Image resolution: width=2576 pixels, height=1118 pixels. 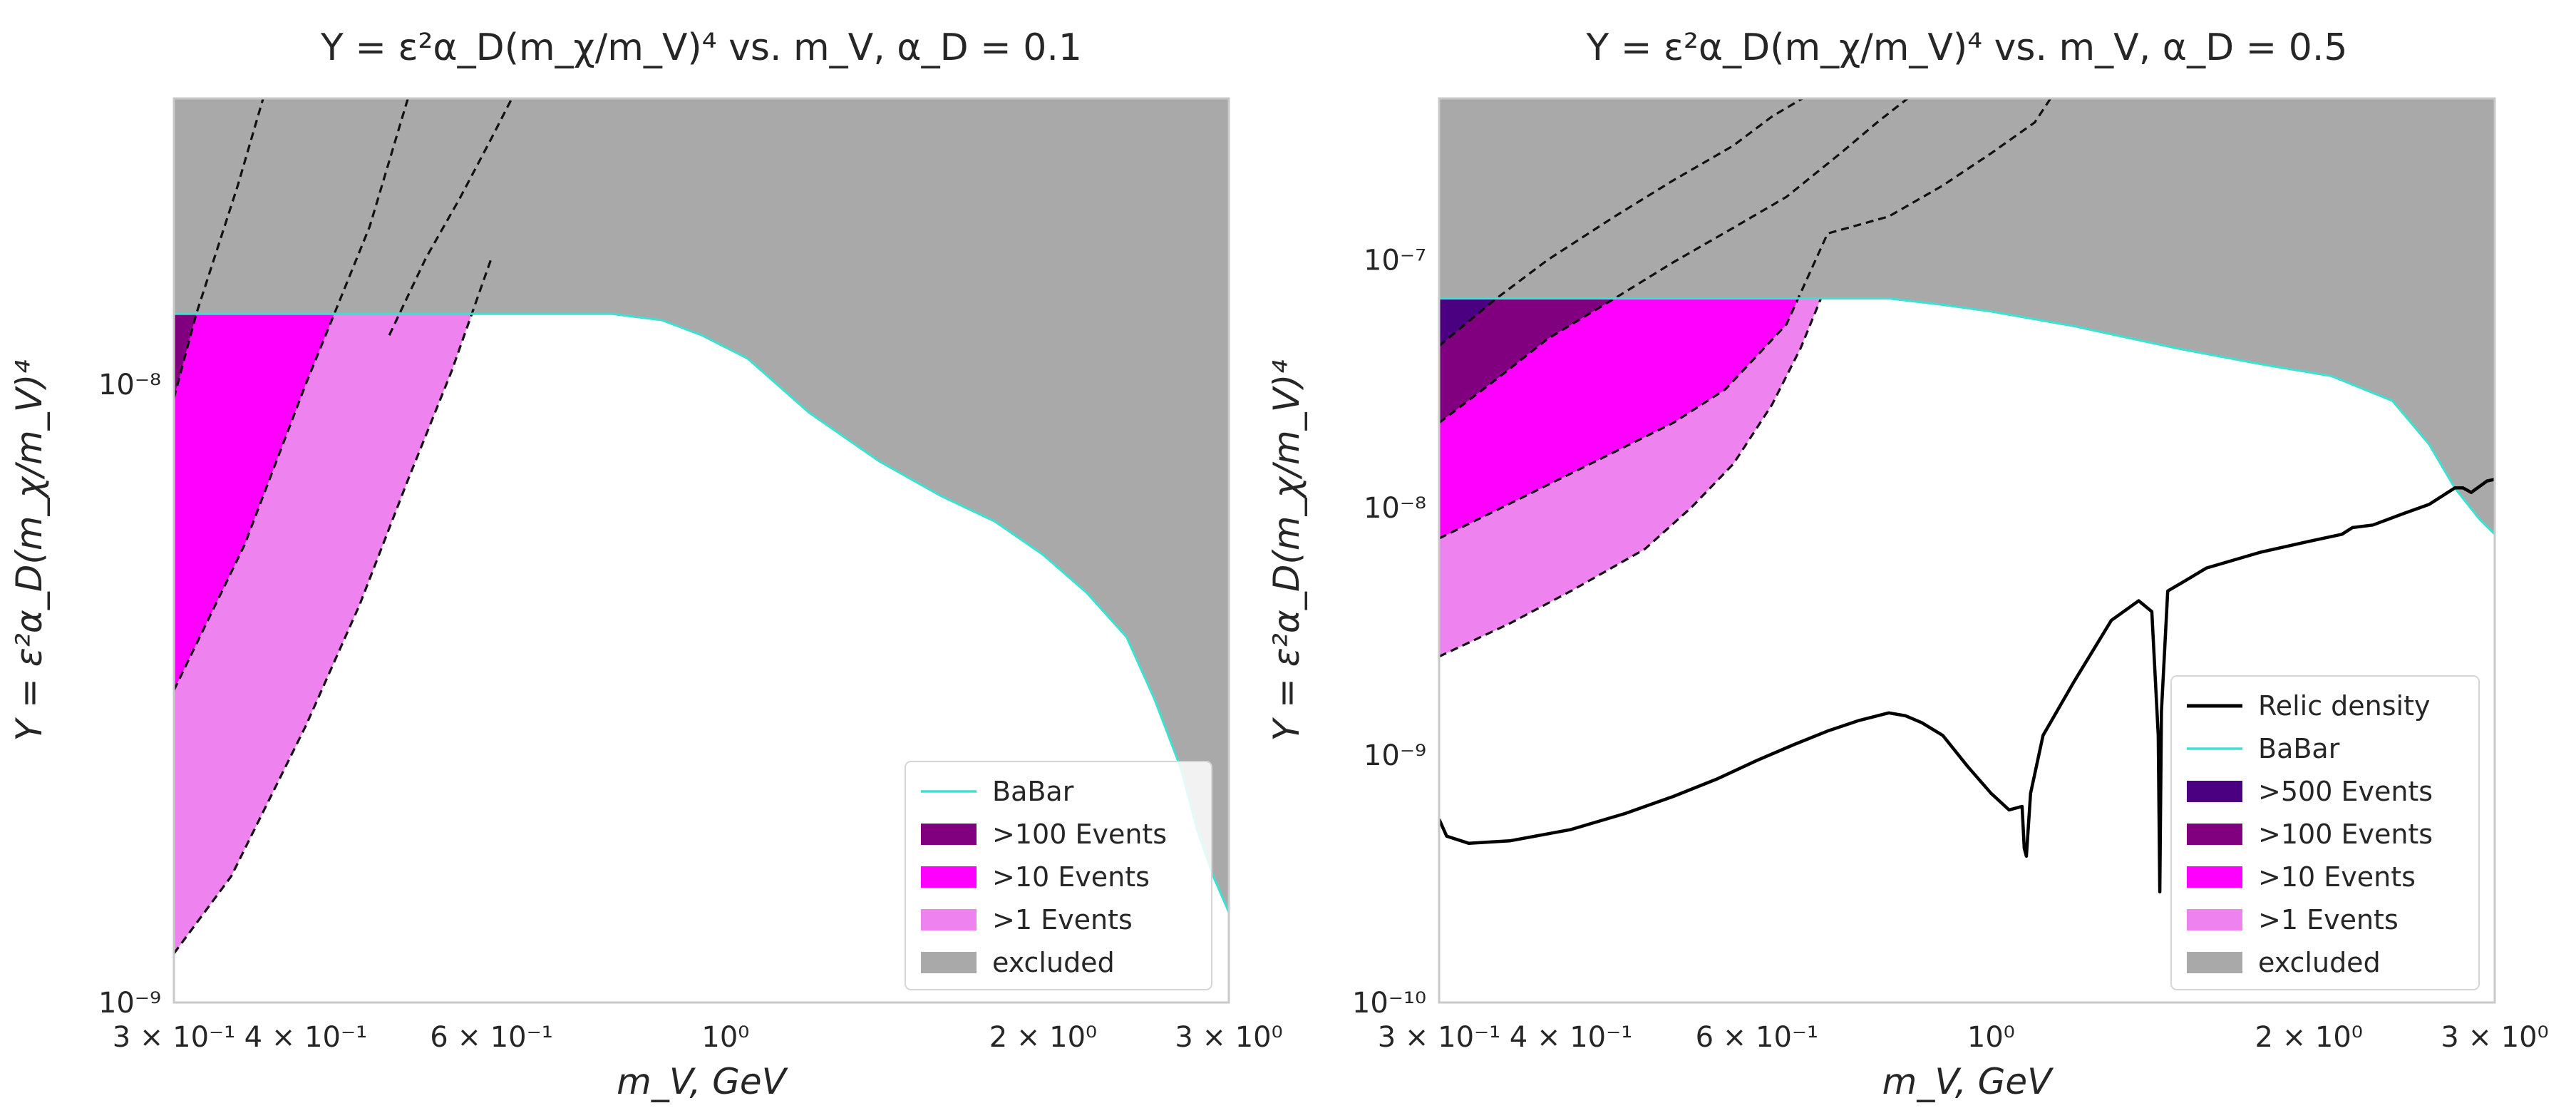 What do you see at coordinates (450, 217) in the screenshot?
I see `contour-line-0.1` at bounding box center [450, 217].